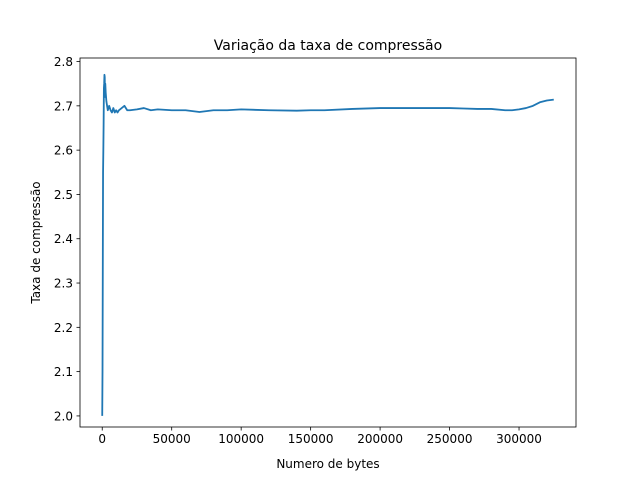 This screenshot has width=640, height=480. I want to click on x-tick-label: 0, so click(102, 439).